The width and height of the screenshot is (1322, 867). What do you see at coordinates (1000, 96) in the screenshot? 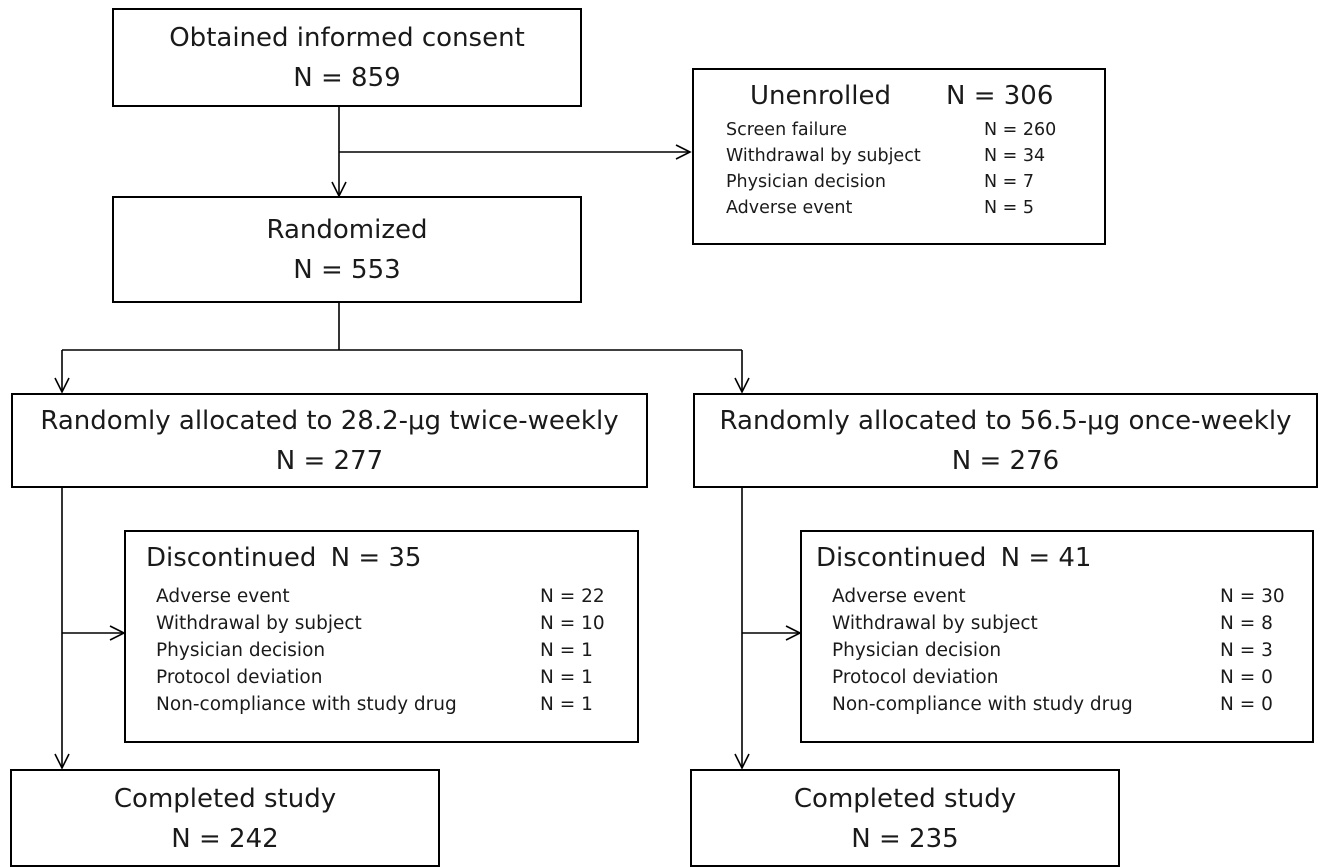
I see `unenrolled-count: N = 306` at bounding box center [1000, 96].